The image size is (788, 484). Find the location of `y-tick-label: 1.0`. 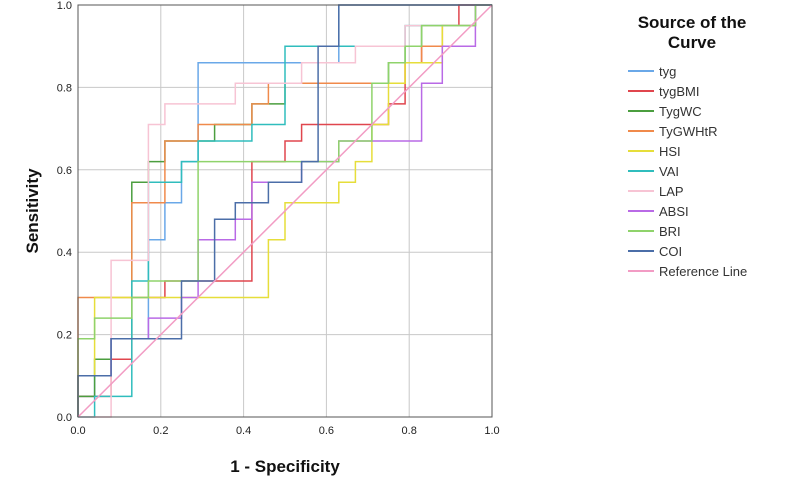

y-tick-label: 1.0 is located at coordinates (64, 6).